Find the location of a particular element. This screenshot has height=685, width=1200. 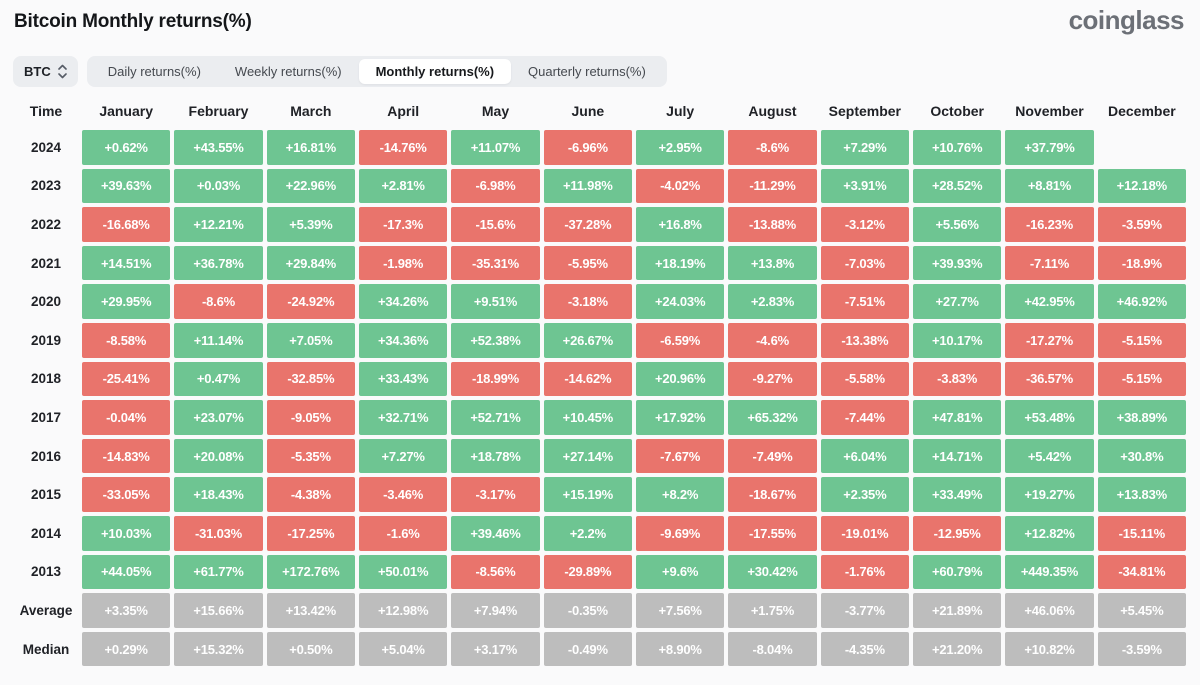

row-label-2015: 2015 is located at coordinates (46, 495).